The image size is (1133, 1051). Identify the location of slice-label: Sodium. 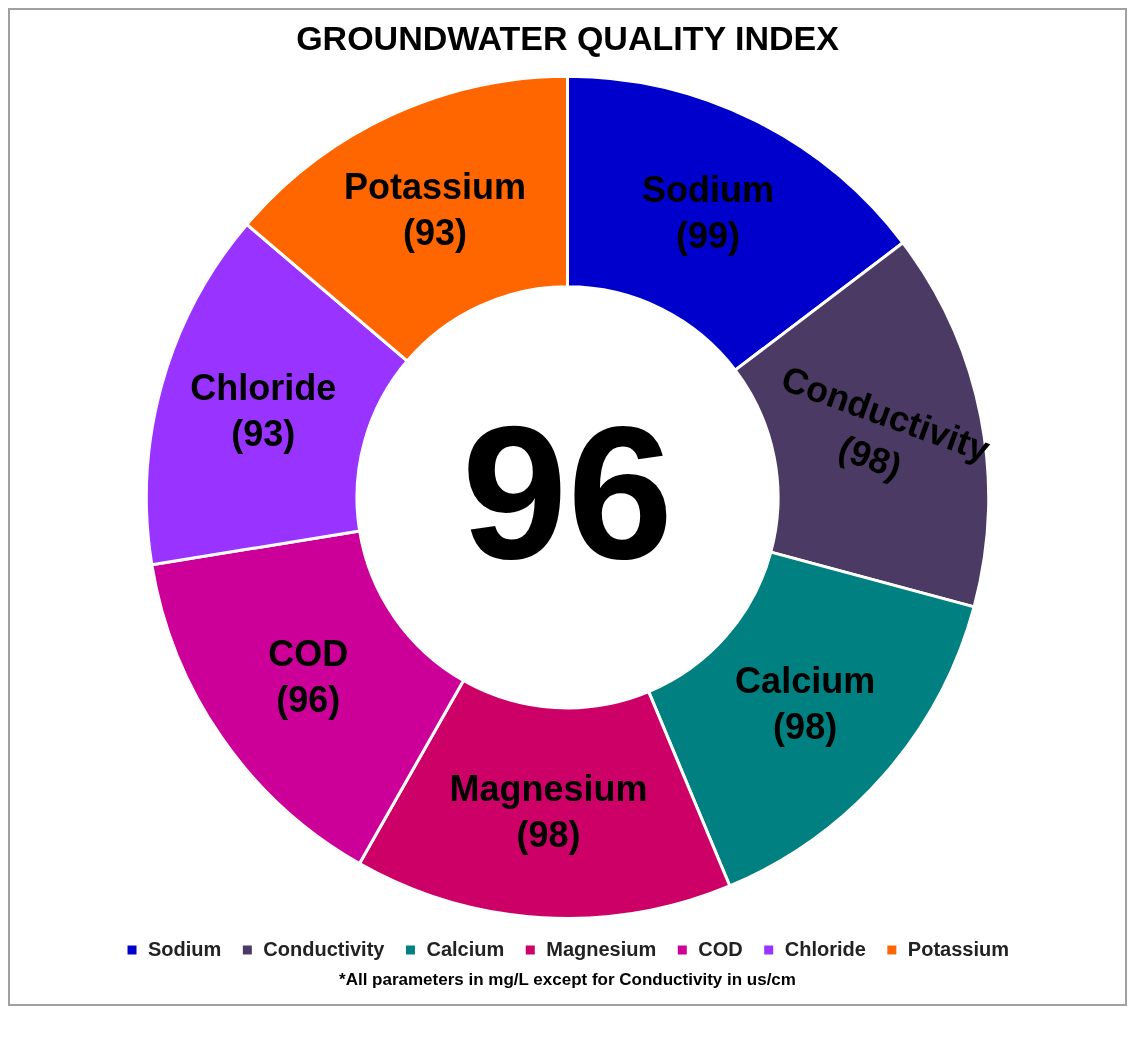
(707, 190).